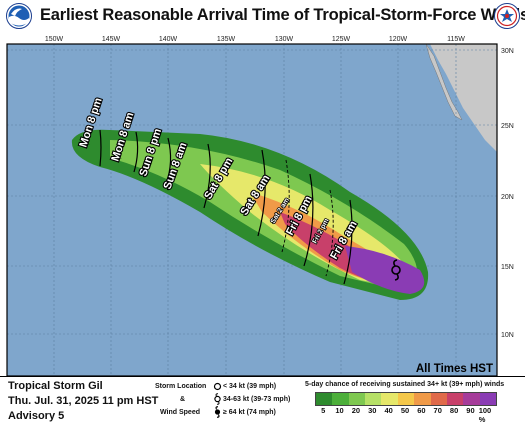  What do you see at coordinates (257, 399) in the screenshot?
I see `symbol-mid-label: 34-63 kt (39-73 mph)` at bounding box center [257, 399].